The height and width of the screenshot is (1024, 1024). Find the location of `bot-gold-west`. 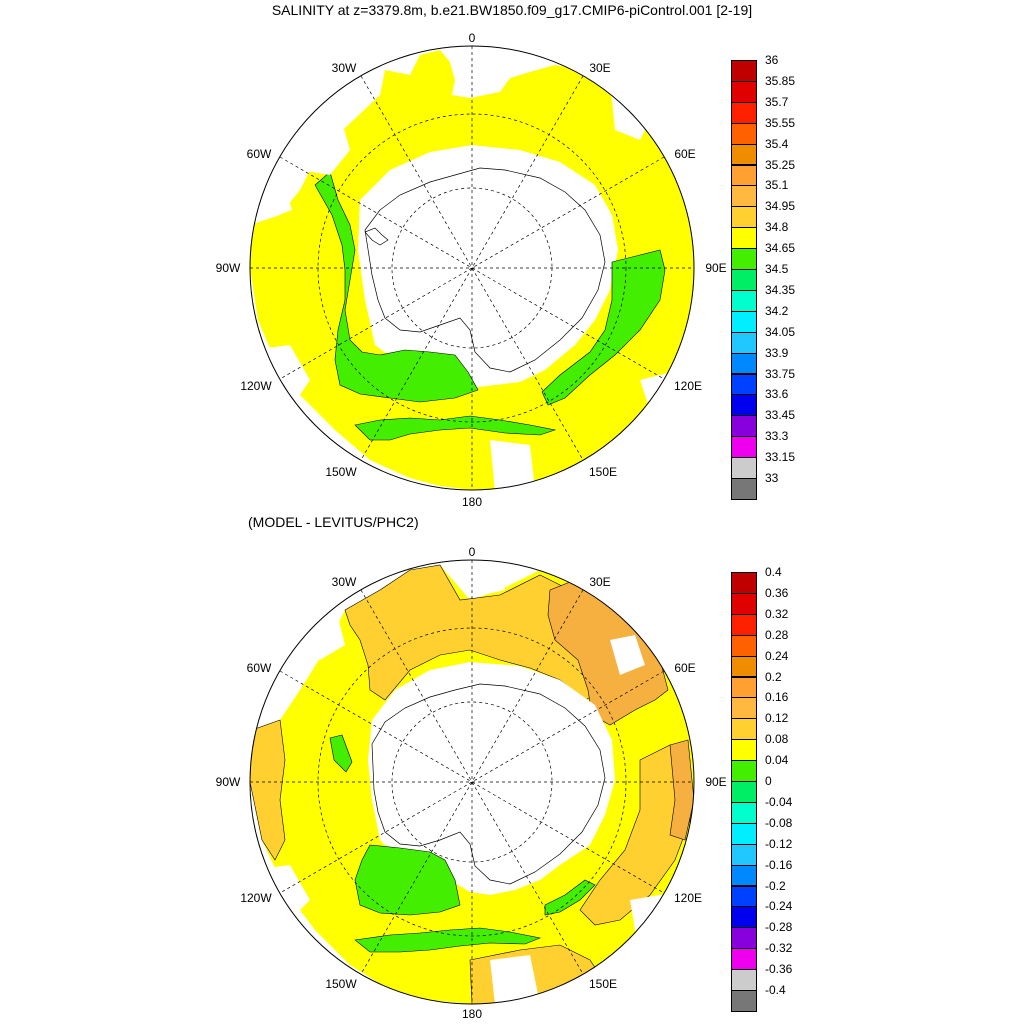

bot-gold-west is located at coordinates (268, 790).